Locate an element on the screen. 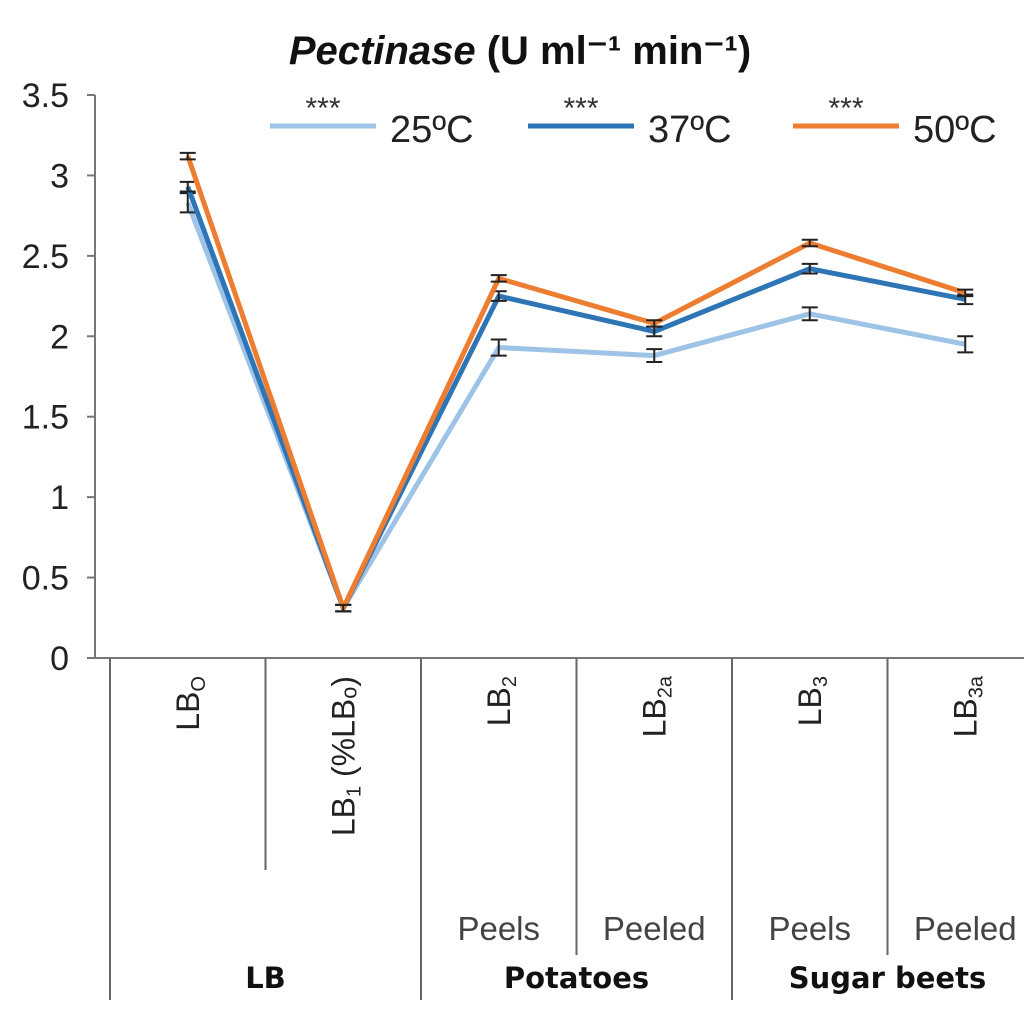  y-tick-label: 1.5 is located at coordinates (45, 418).